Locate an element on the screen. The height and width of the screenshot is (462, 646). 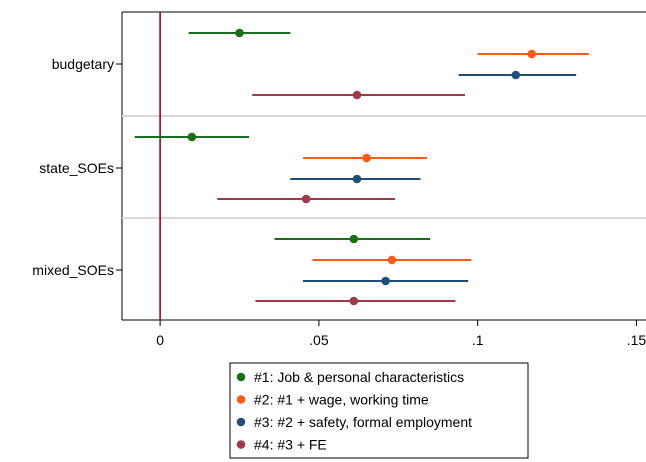
legend-box is located at coordinates (379, 410).